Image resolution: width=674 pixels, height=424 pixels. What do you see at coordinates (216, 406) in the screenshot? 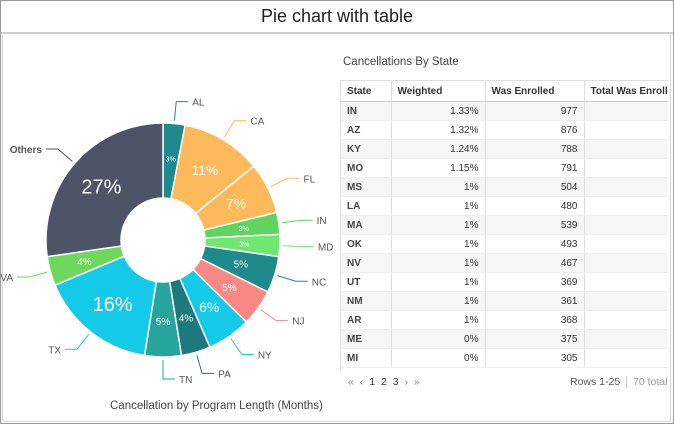
I see `chart-title: Cancellation by Program Length (Months)` at bounding box center [216, 406].